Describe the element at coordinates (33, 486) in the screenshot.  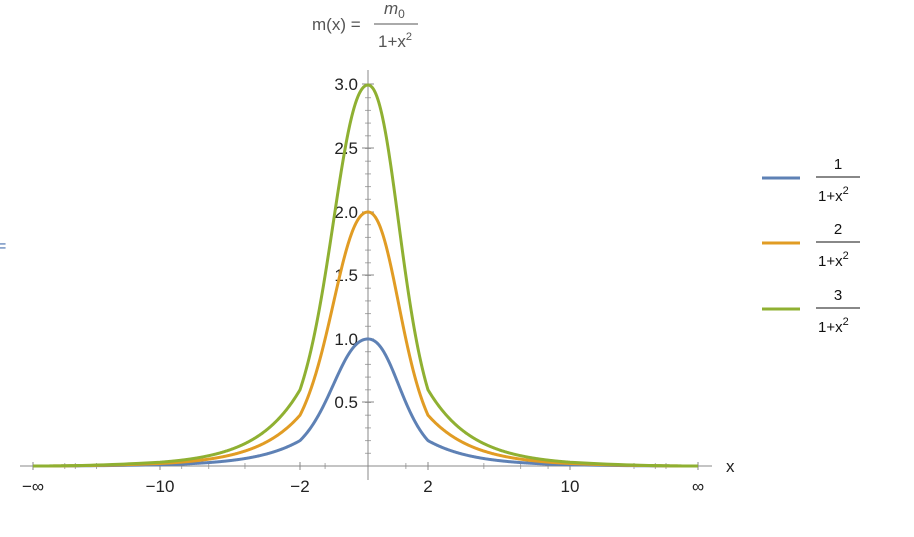
I see `x-tick-label: −∞` at that location.